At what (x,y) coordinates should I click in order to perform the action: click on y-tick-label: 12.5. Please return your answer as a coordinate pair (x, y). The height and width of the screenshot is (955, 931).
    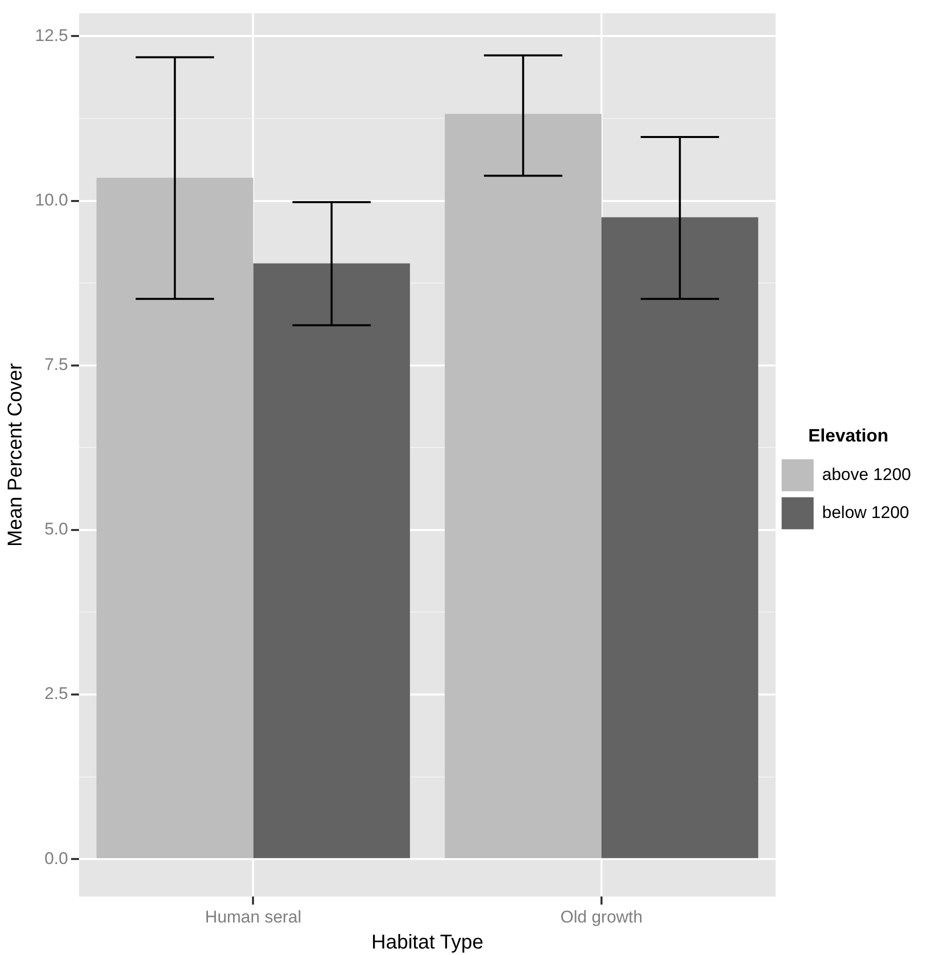
    Looking at the image, I should click on (51, 35).